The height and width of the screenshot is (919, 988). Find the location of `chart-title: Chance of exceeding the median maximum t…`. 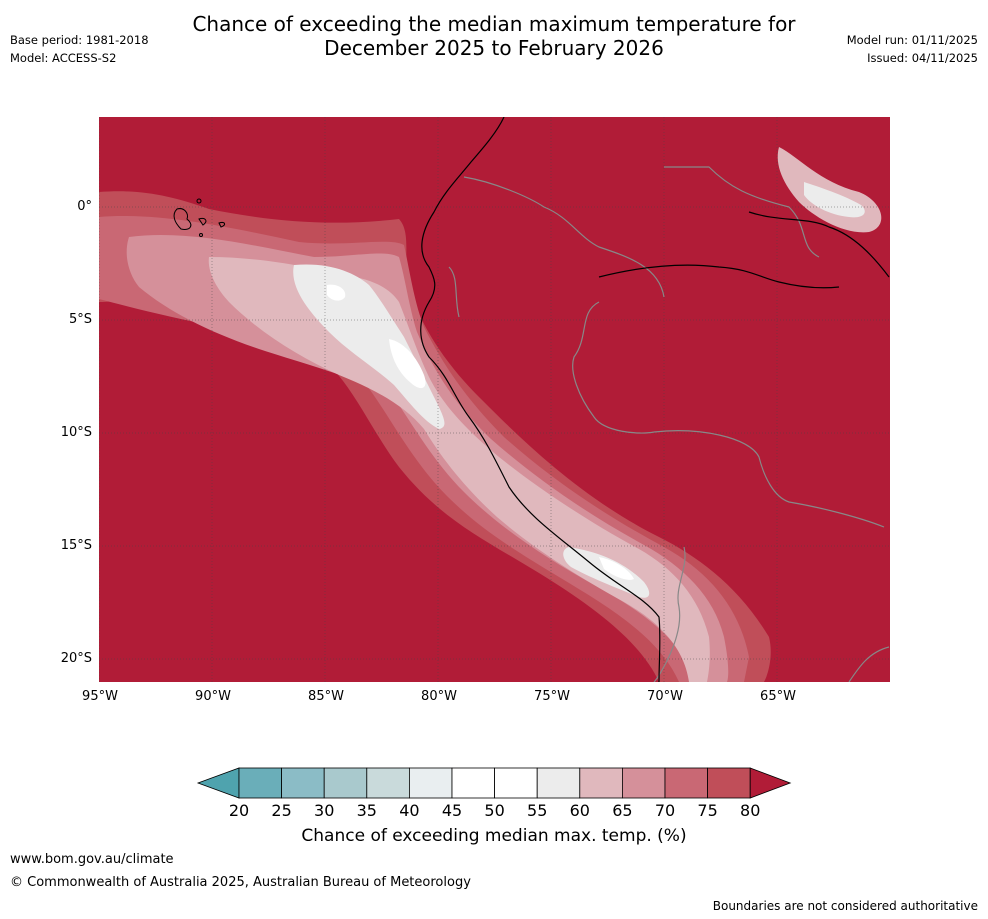

chart-title: Chance of exceeding the median maximum t… is located at coordinates (494, 36).